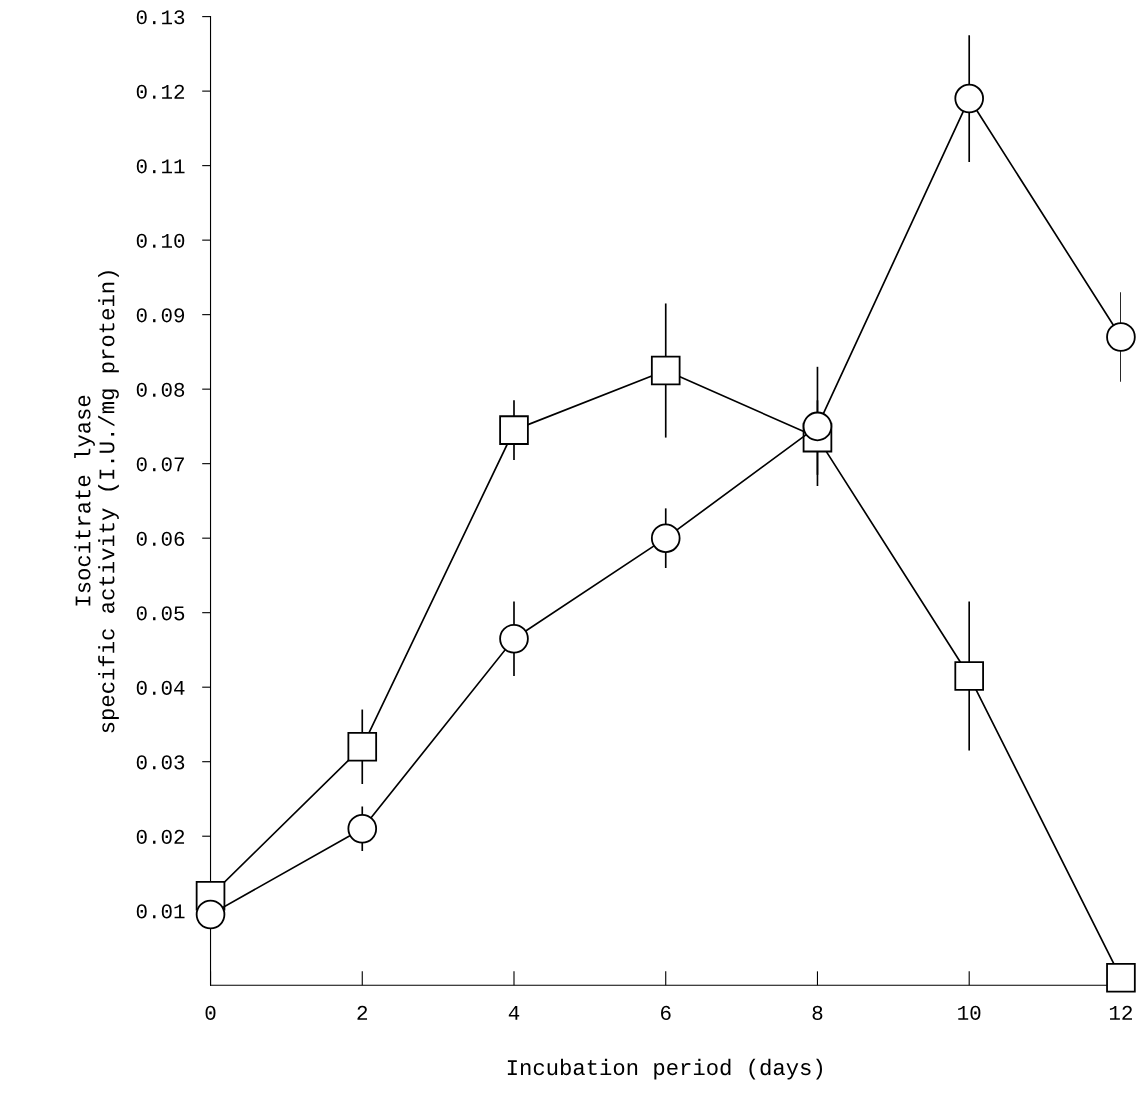  Describe the element at coordinates (160, 91) in the screenshot. I see `y-tick-label: 0.12` at that location.